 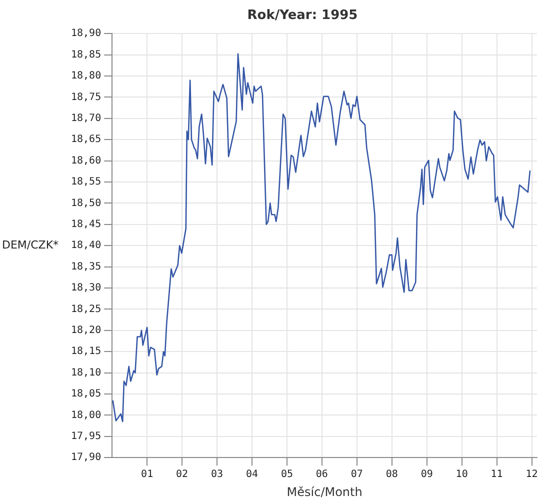 I want to click on x-tick-label: 10, so click(x=462, y=474).